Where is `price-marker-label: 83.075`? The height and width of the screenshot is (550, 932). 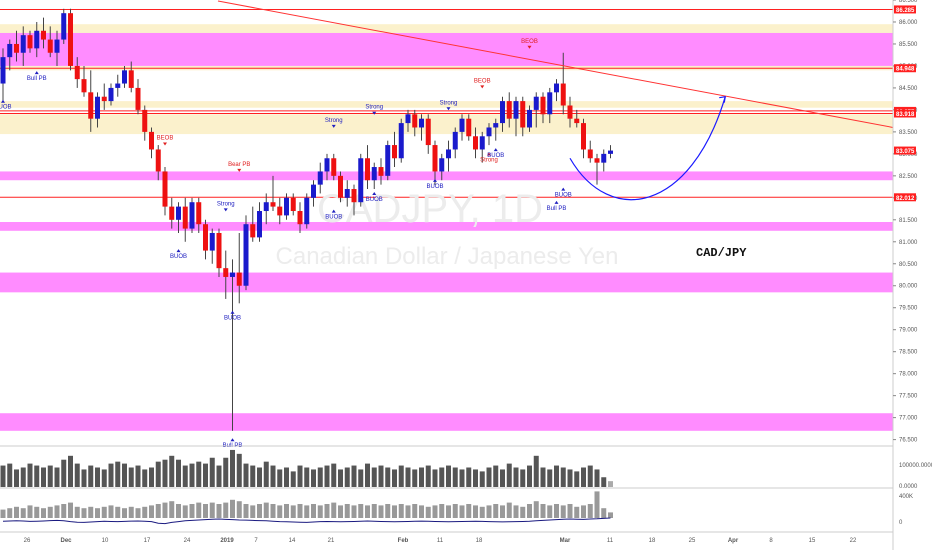
price-marker-label: 83.075 is located at coordinates (905, 152).